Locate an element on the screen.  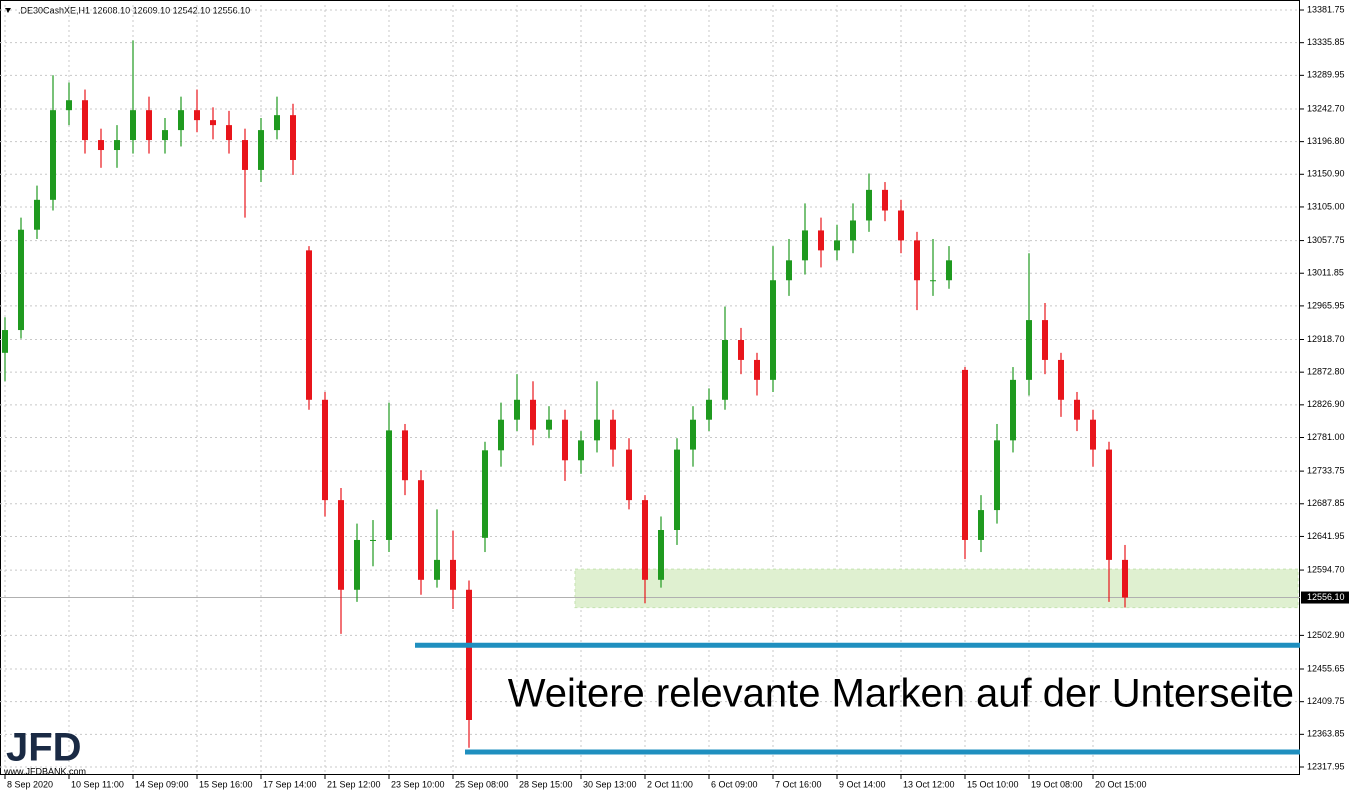
y-tick-label: 12965.95 is located at coordinates (1326, 305).